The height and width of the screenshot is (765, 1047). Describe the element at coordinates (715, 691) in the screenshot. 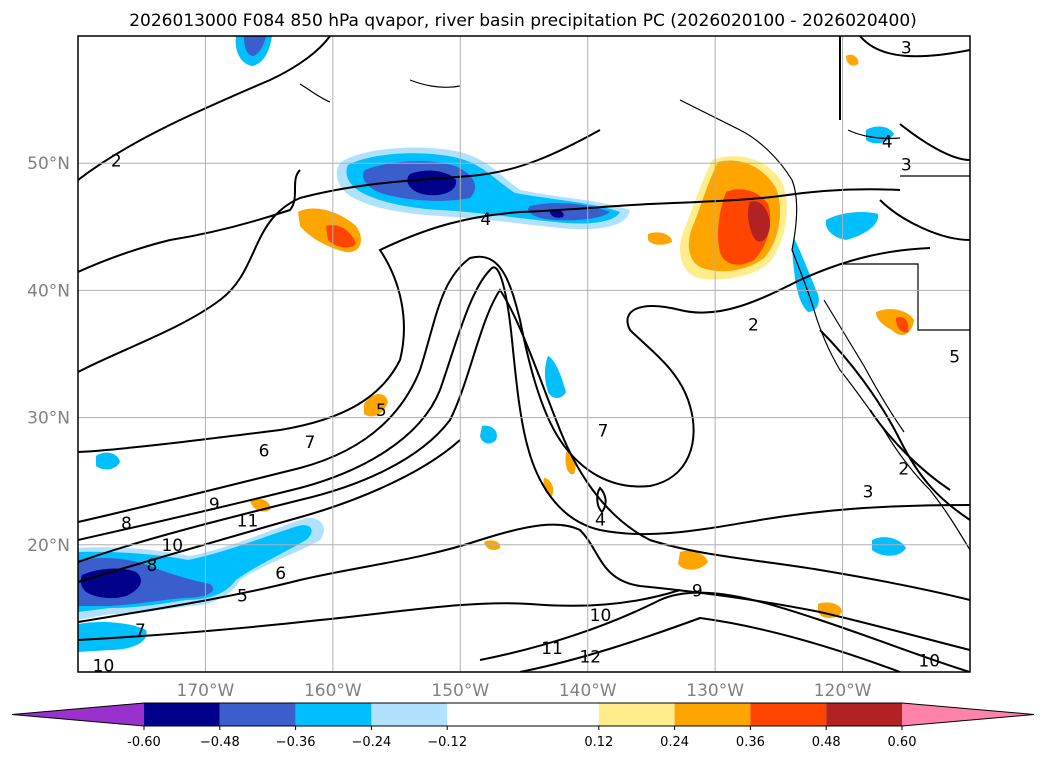

I see `lon-tick-label: 130°W` at that location.